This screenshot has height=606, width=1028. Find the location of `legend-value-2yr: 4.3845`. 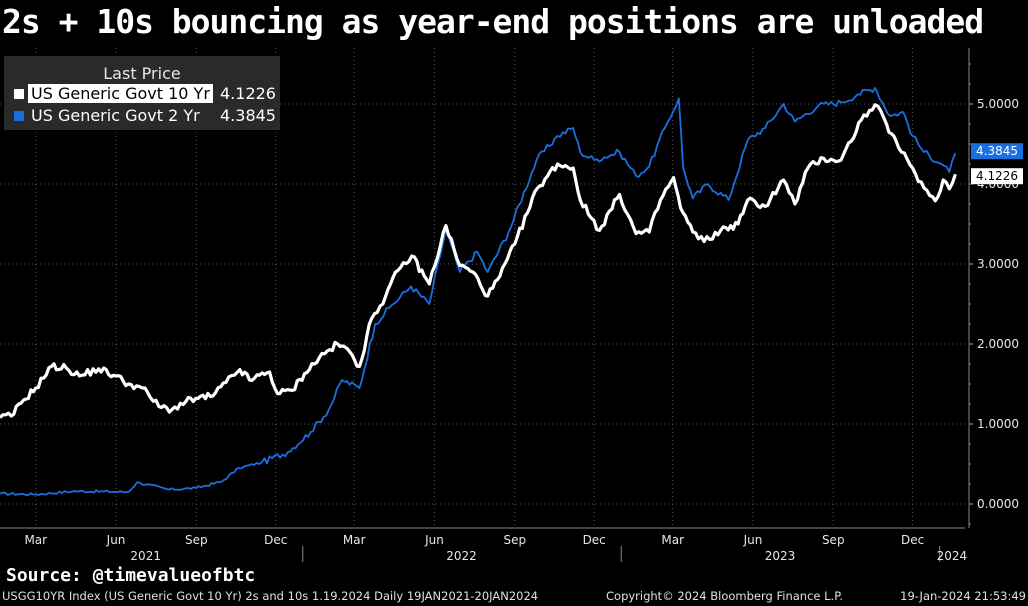

legend-value-2yr: 4.3845 is located at coordinates (248, 115).